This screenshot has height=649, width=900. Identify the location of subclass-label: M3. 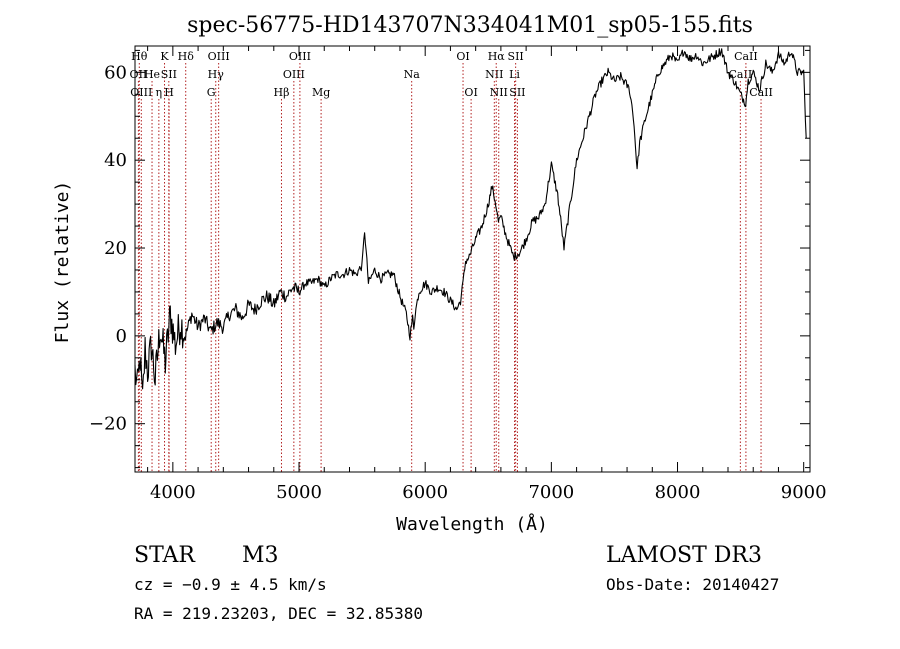
(260, 555).